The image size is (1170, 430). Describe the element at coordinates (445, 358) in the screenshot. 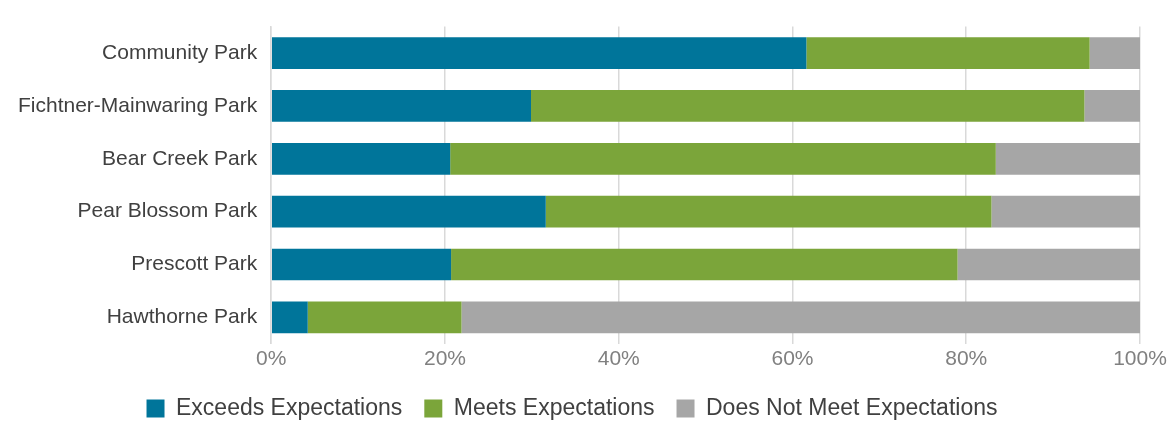

I see `x-tick-label: 20%` at that location.